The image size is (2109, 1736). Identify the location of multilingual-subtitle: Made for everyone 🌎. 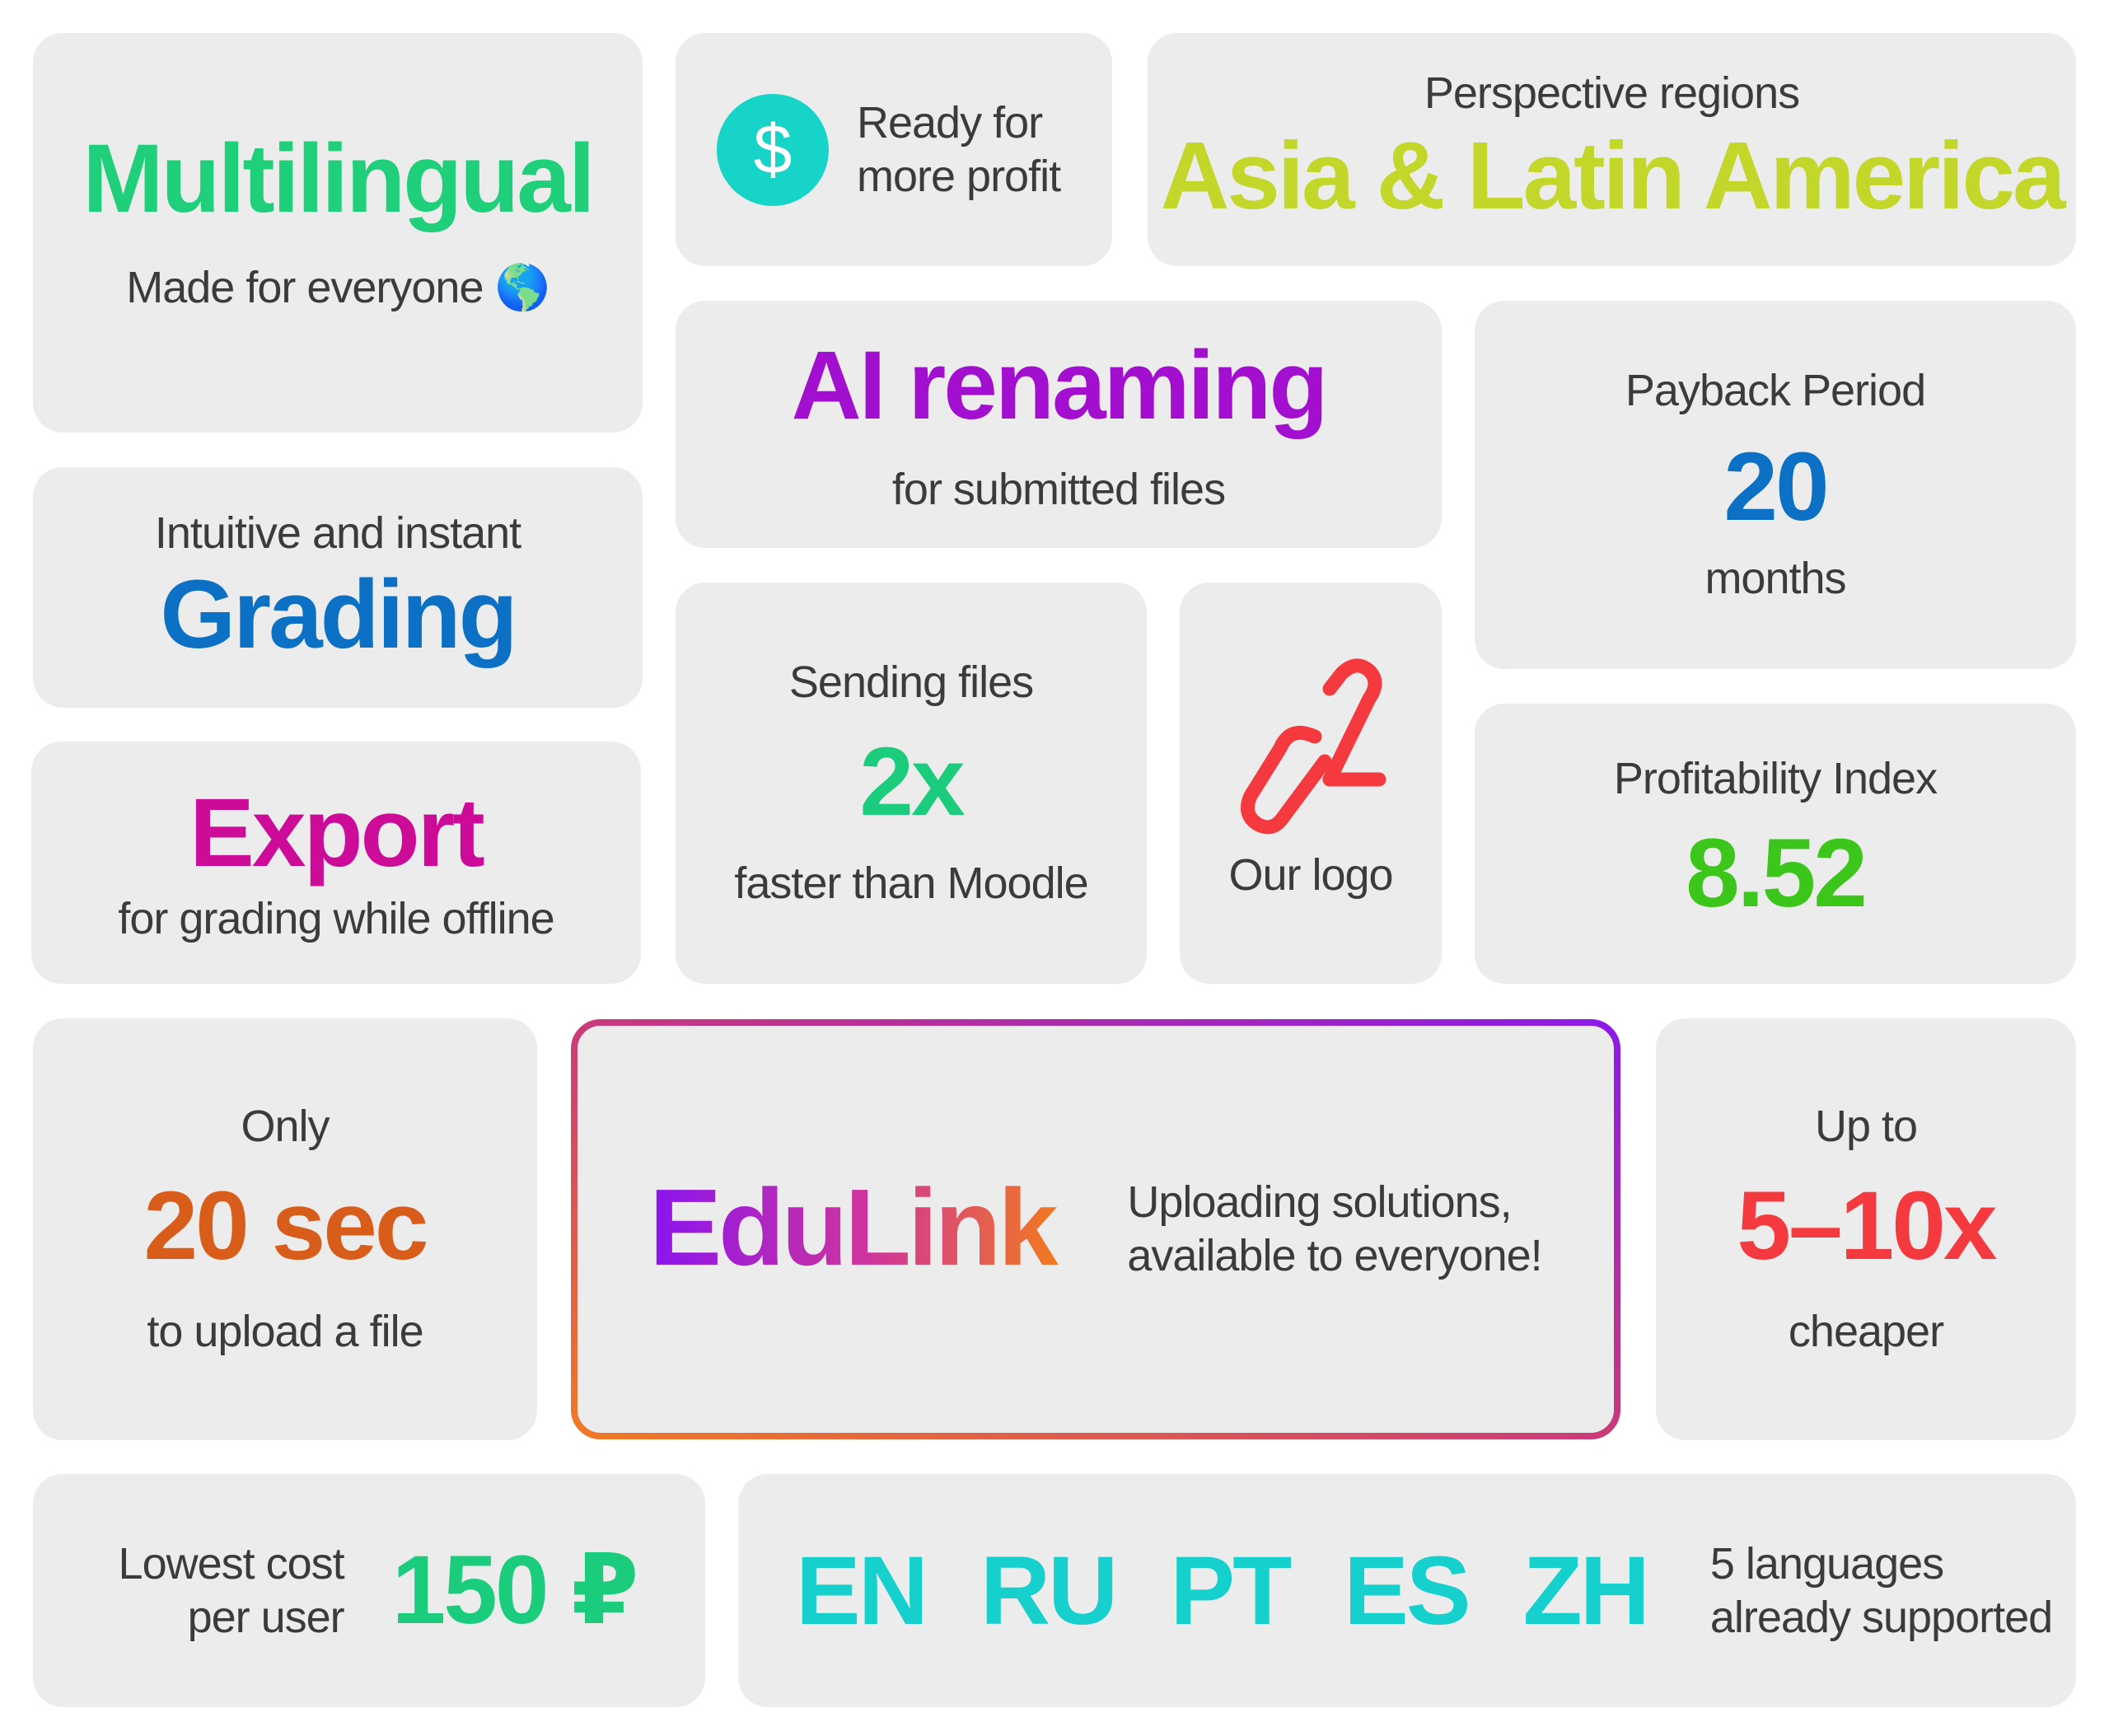
(338, 287).